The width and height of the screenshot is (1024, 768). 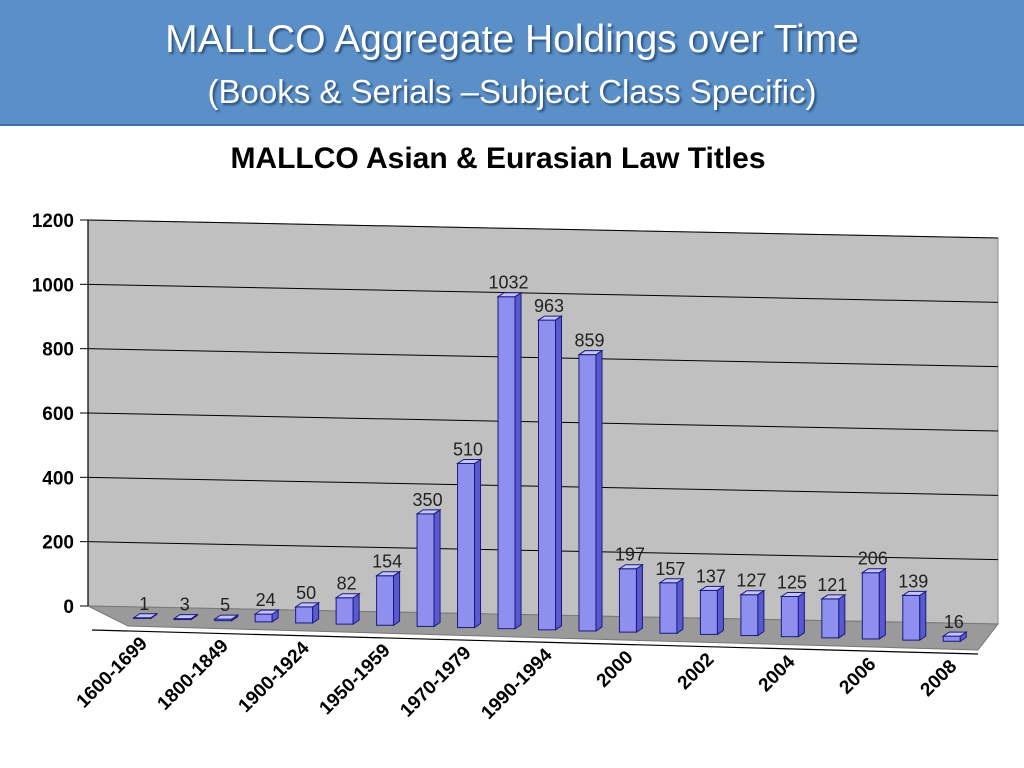 What do you see at coordinates (939, 678) in the screenshot?
I see `x-tick-label: 2008` at bounding box center [939, 678].